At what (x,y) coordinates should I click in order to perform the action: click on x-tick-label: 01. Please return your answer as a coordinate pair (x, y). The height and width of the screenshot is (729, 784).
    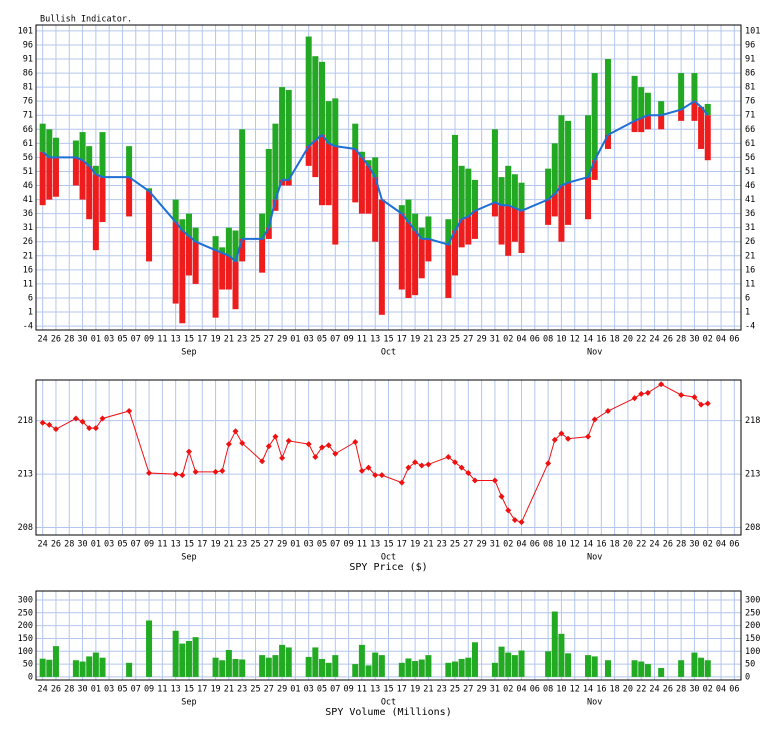
    Looking at the image, I should click on (295, 690).